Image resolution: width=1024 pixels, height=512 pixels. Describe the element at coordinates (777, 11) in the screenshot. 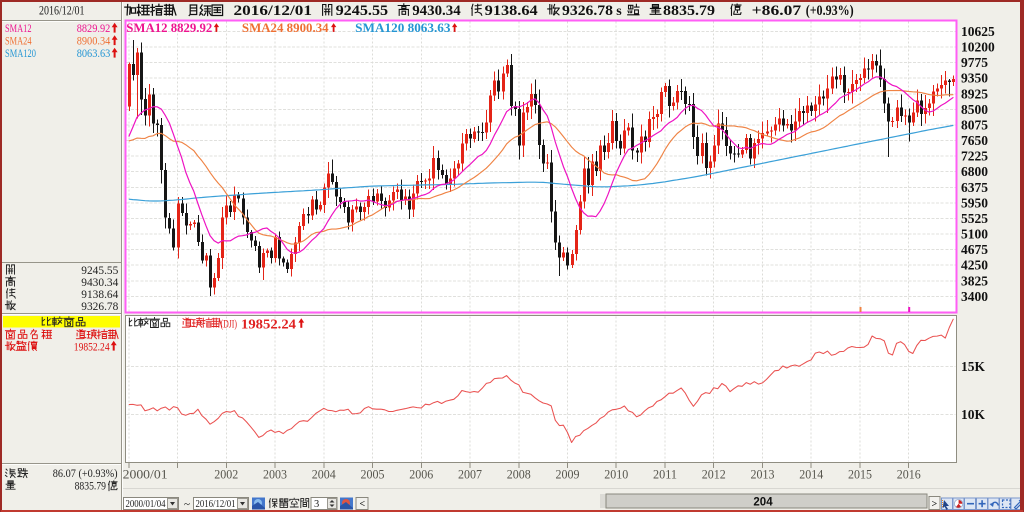

I see `svg-text: +86.07` at that location.